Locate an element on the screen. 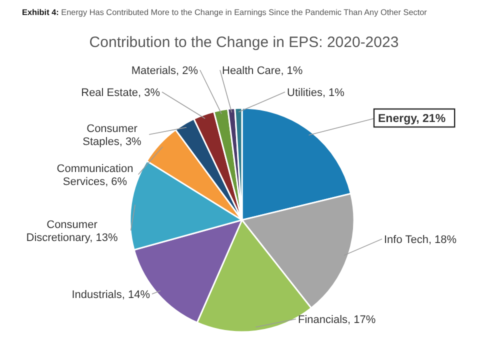 Image resolution: width=485 pixels, height=360 pixels. slice-label: Financials, 17% is located at coordinates (337, 320).